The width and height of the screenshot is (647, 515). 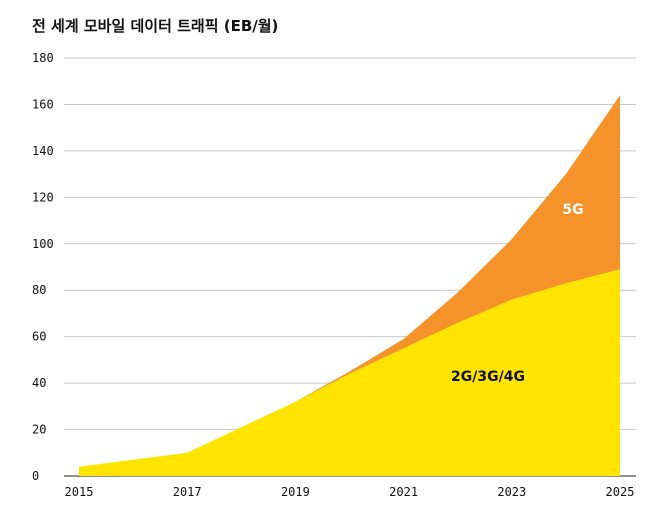 I want to click on area-label: 2G/3G/4G, so click(x=488, y=377).